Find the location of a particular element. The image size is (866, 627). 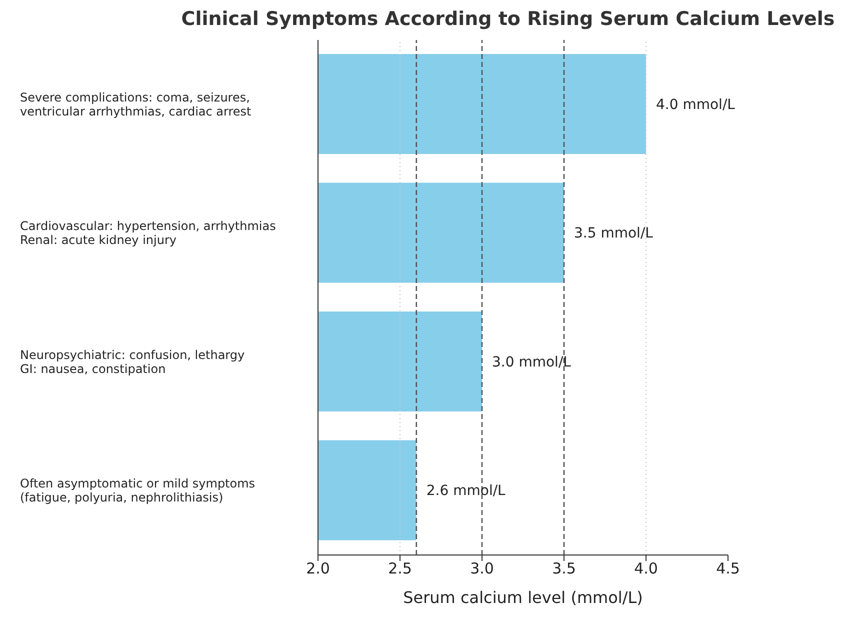

x-axis-title: Serum calcium level (mmol/L) is located at coordinates (523, 597).